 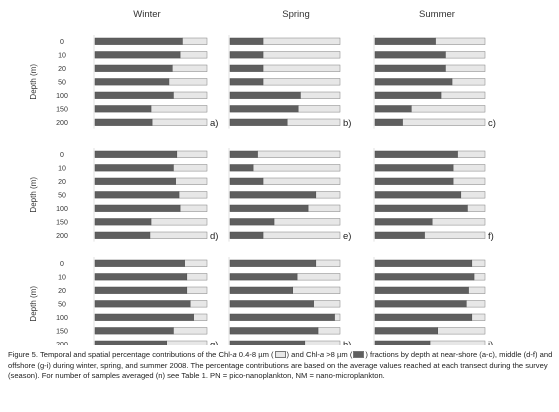 I want to click on column-header-spring: Spring, so click(x=295, y=14).